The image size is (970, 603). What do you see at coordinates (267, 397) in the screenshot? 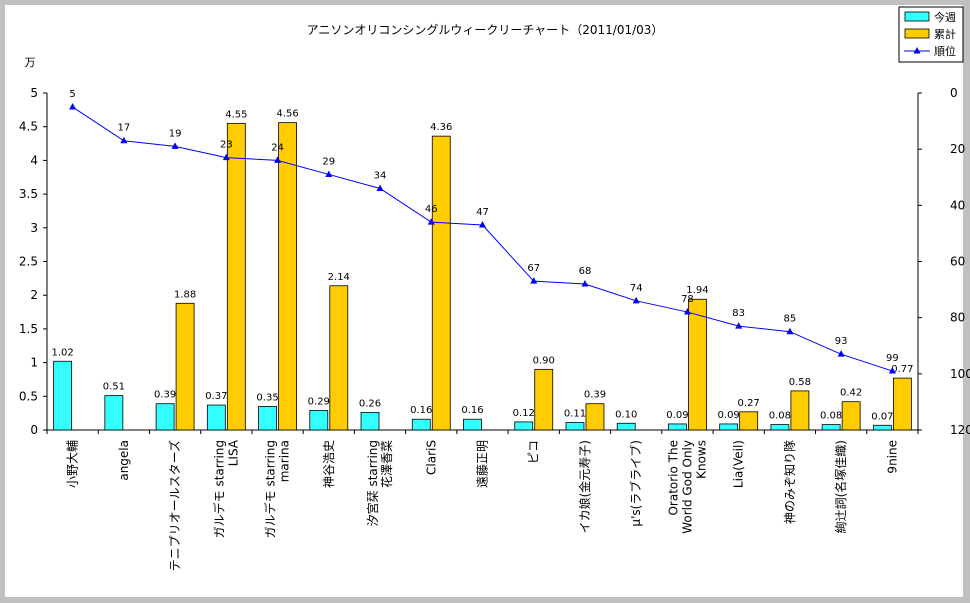
I see `weekly-bar-label: 0.35` at bounding box center [267, 397].